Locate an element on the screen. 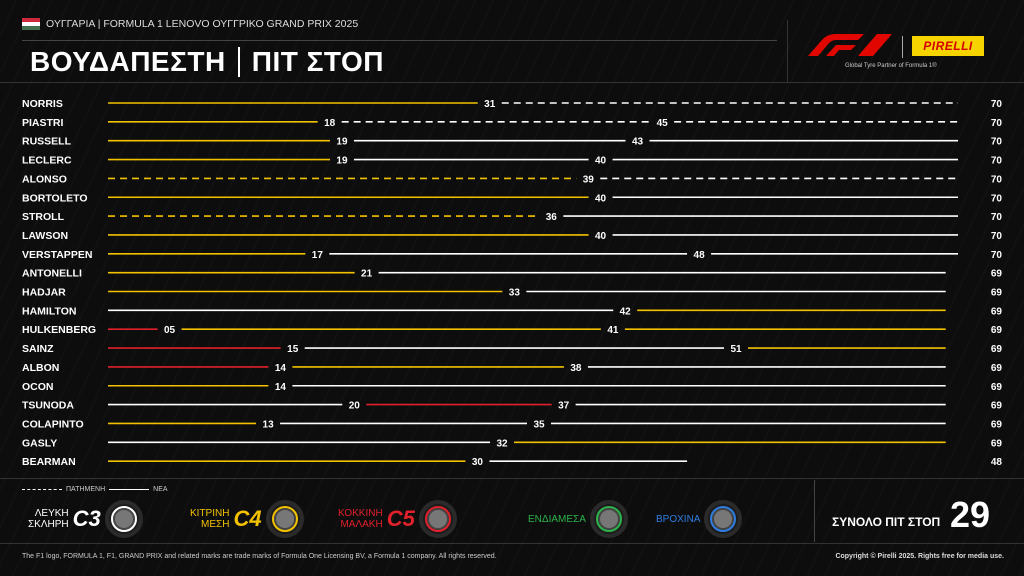 This screenshot has height=576, width=1024. lap-label: 13 is located at coordinates (269, 424).